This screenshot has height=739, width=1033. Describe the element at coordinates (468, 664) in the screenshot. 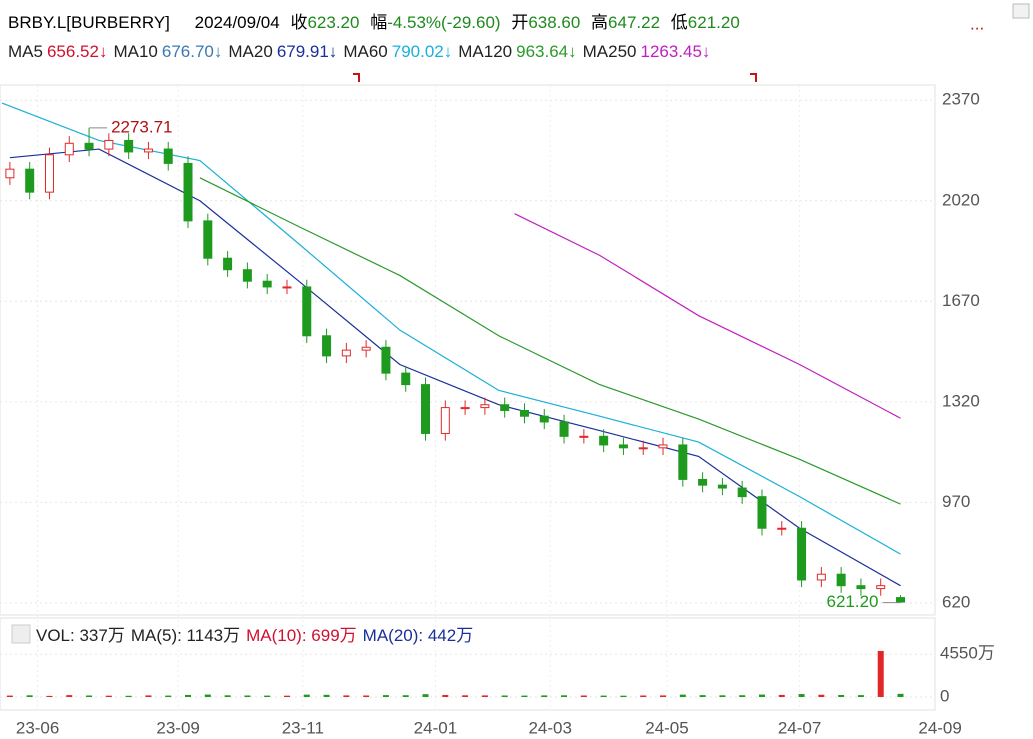

I see `volume-panel` at that location.